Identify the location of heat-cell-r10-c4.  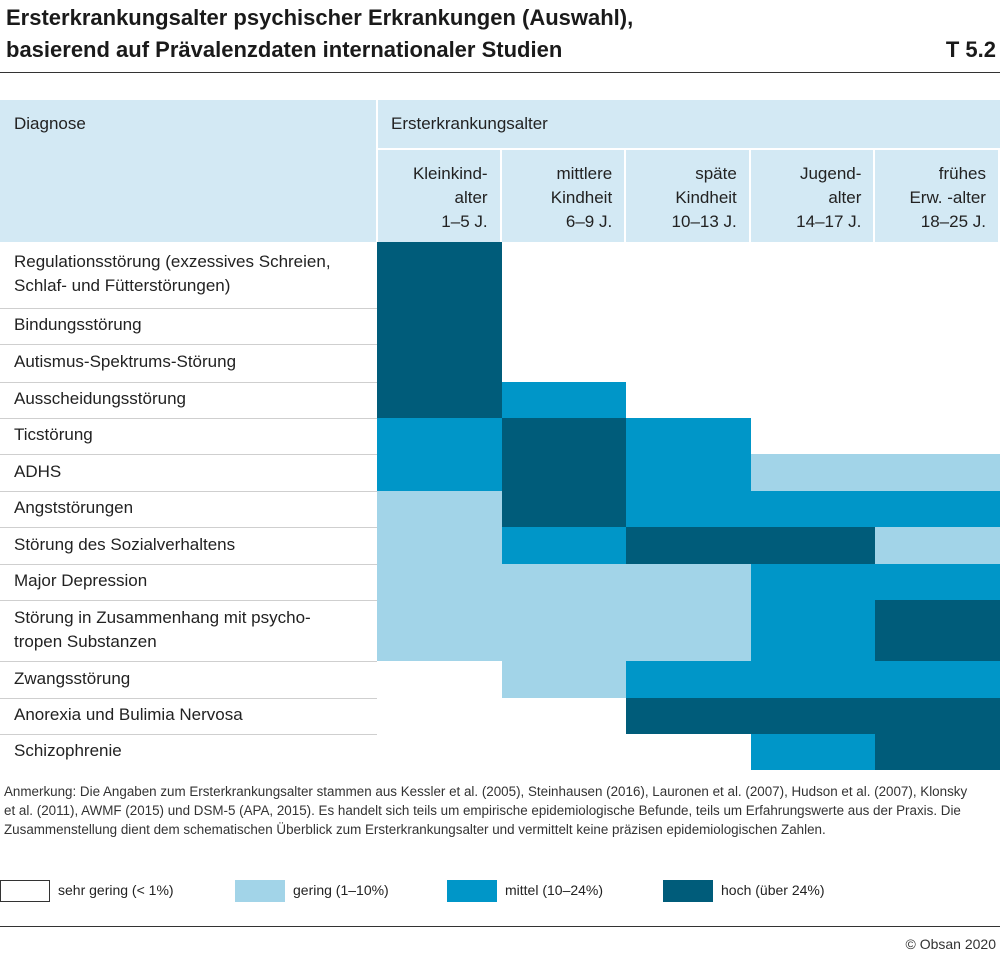
(813, 630).